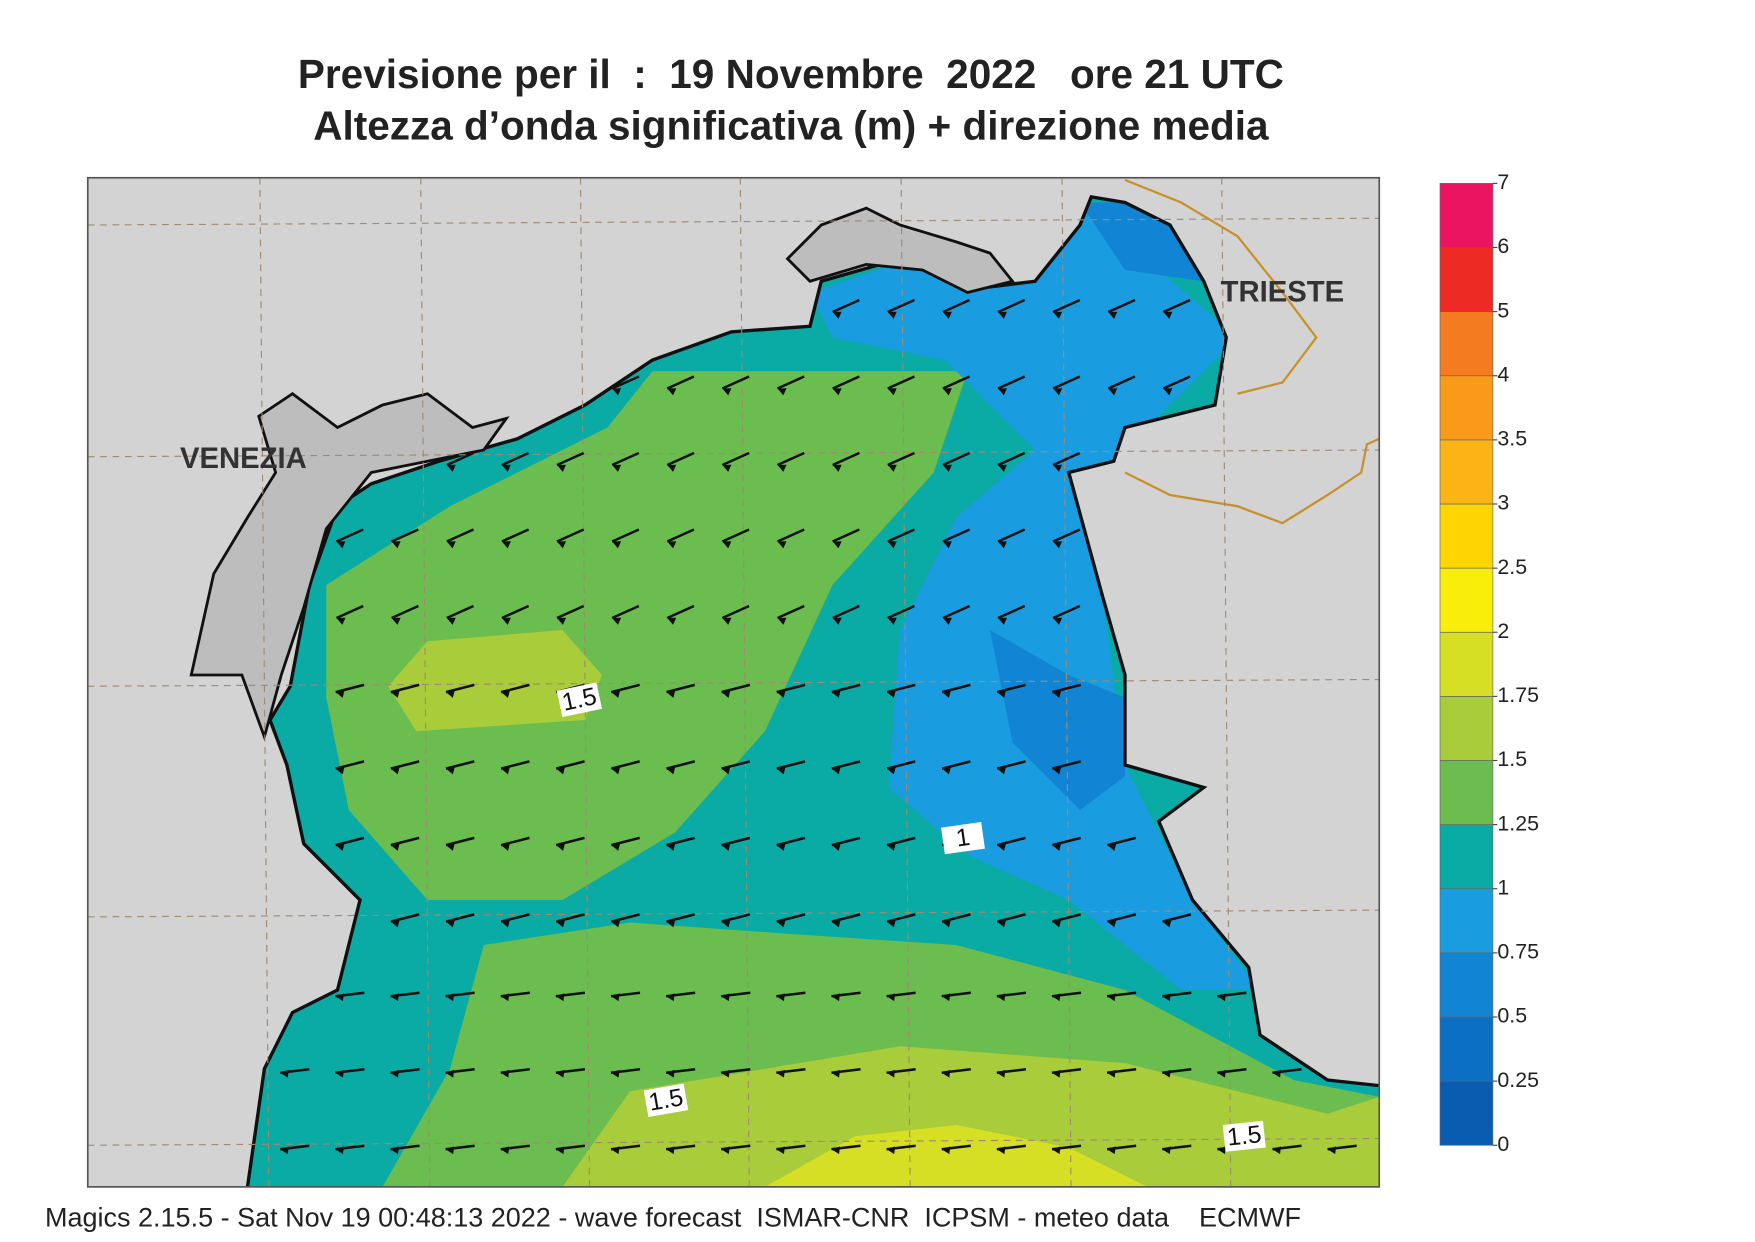  What do you see at coordinates (900, 250) in the screenshot?
I see `grado-lagoon-land` at bounding box center [900, 250].